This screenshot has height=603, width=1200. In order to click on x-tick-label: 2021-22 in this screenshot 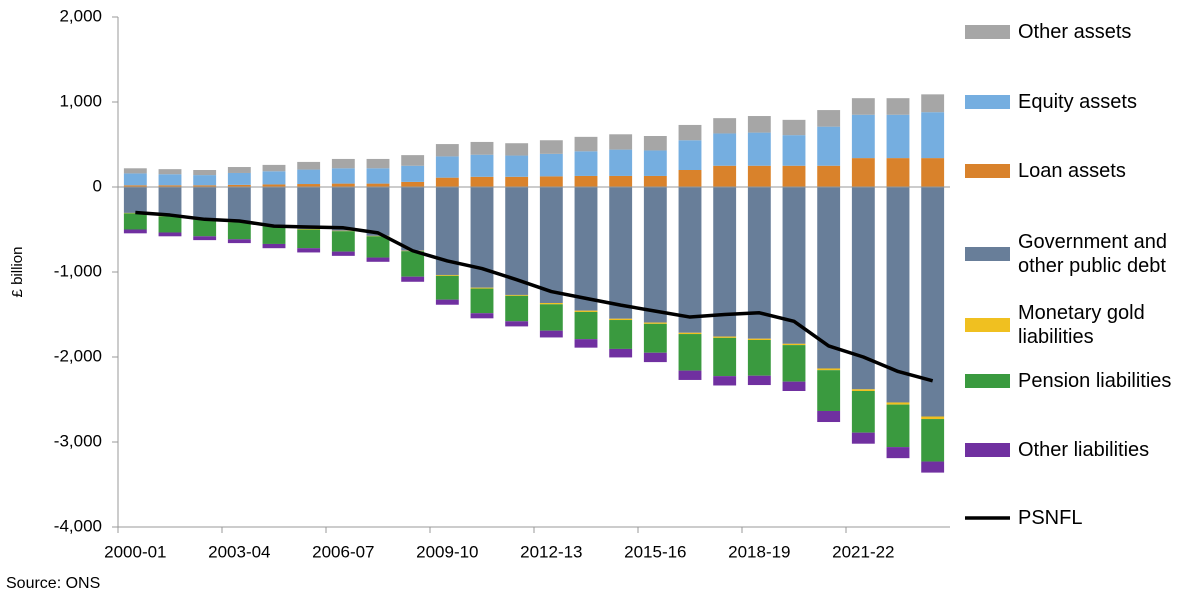, I will do `click(863, 551)`.